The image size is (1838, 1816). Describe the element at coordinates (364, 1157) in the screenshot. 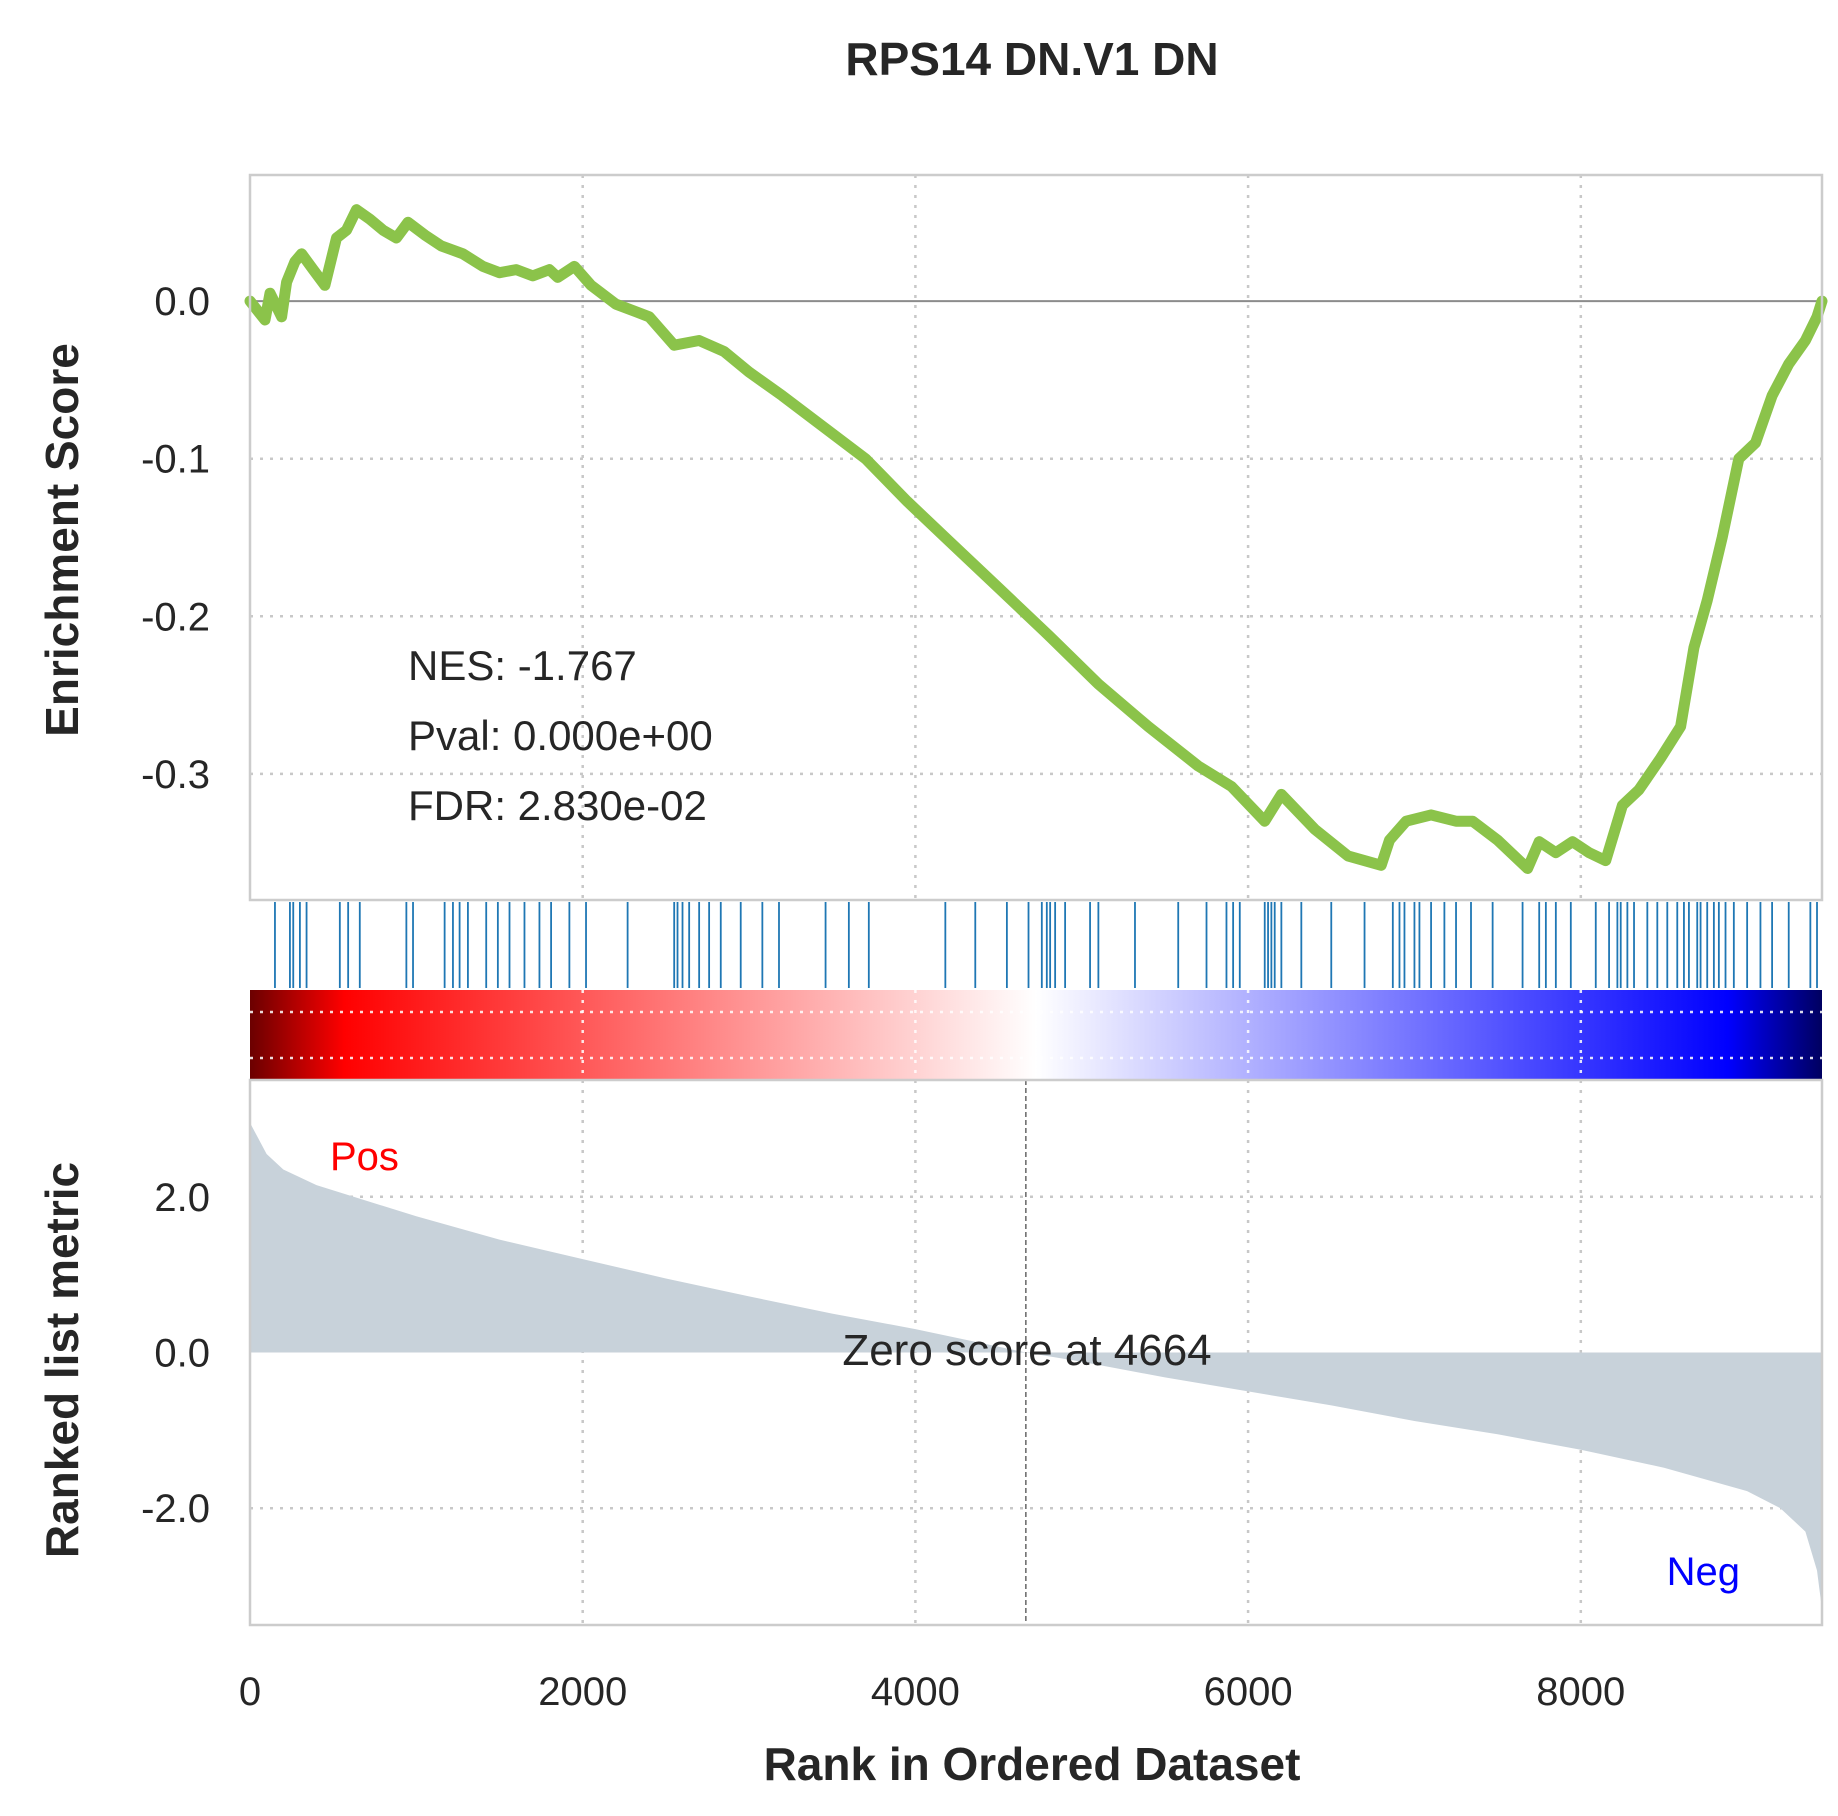

I see `pos-label: Pos` at that location.